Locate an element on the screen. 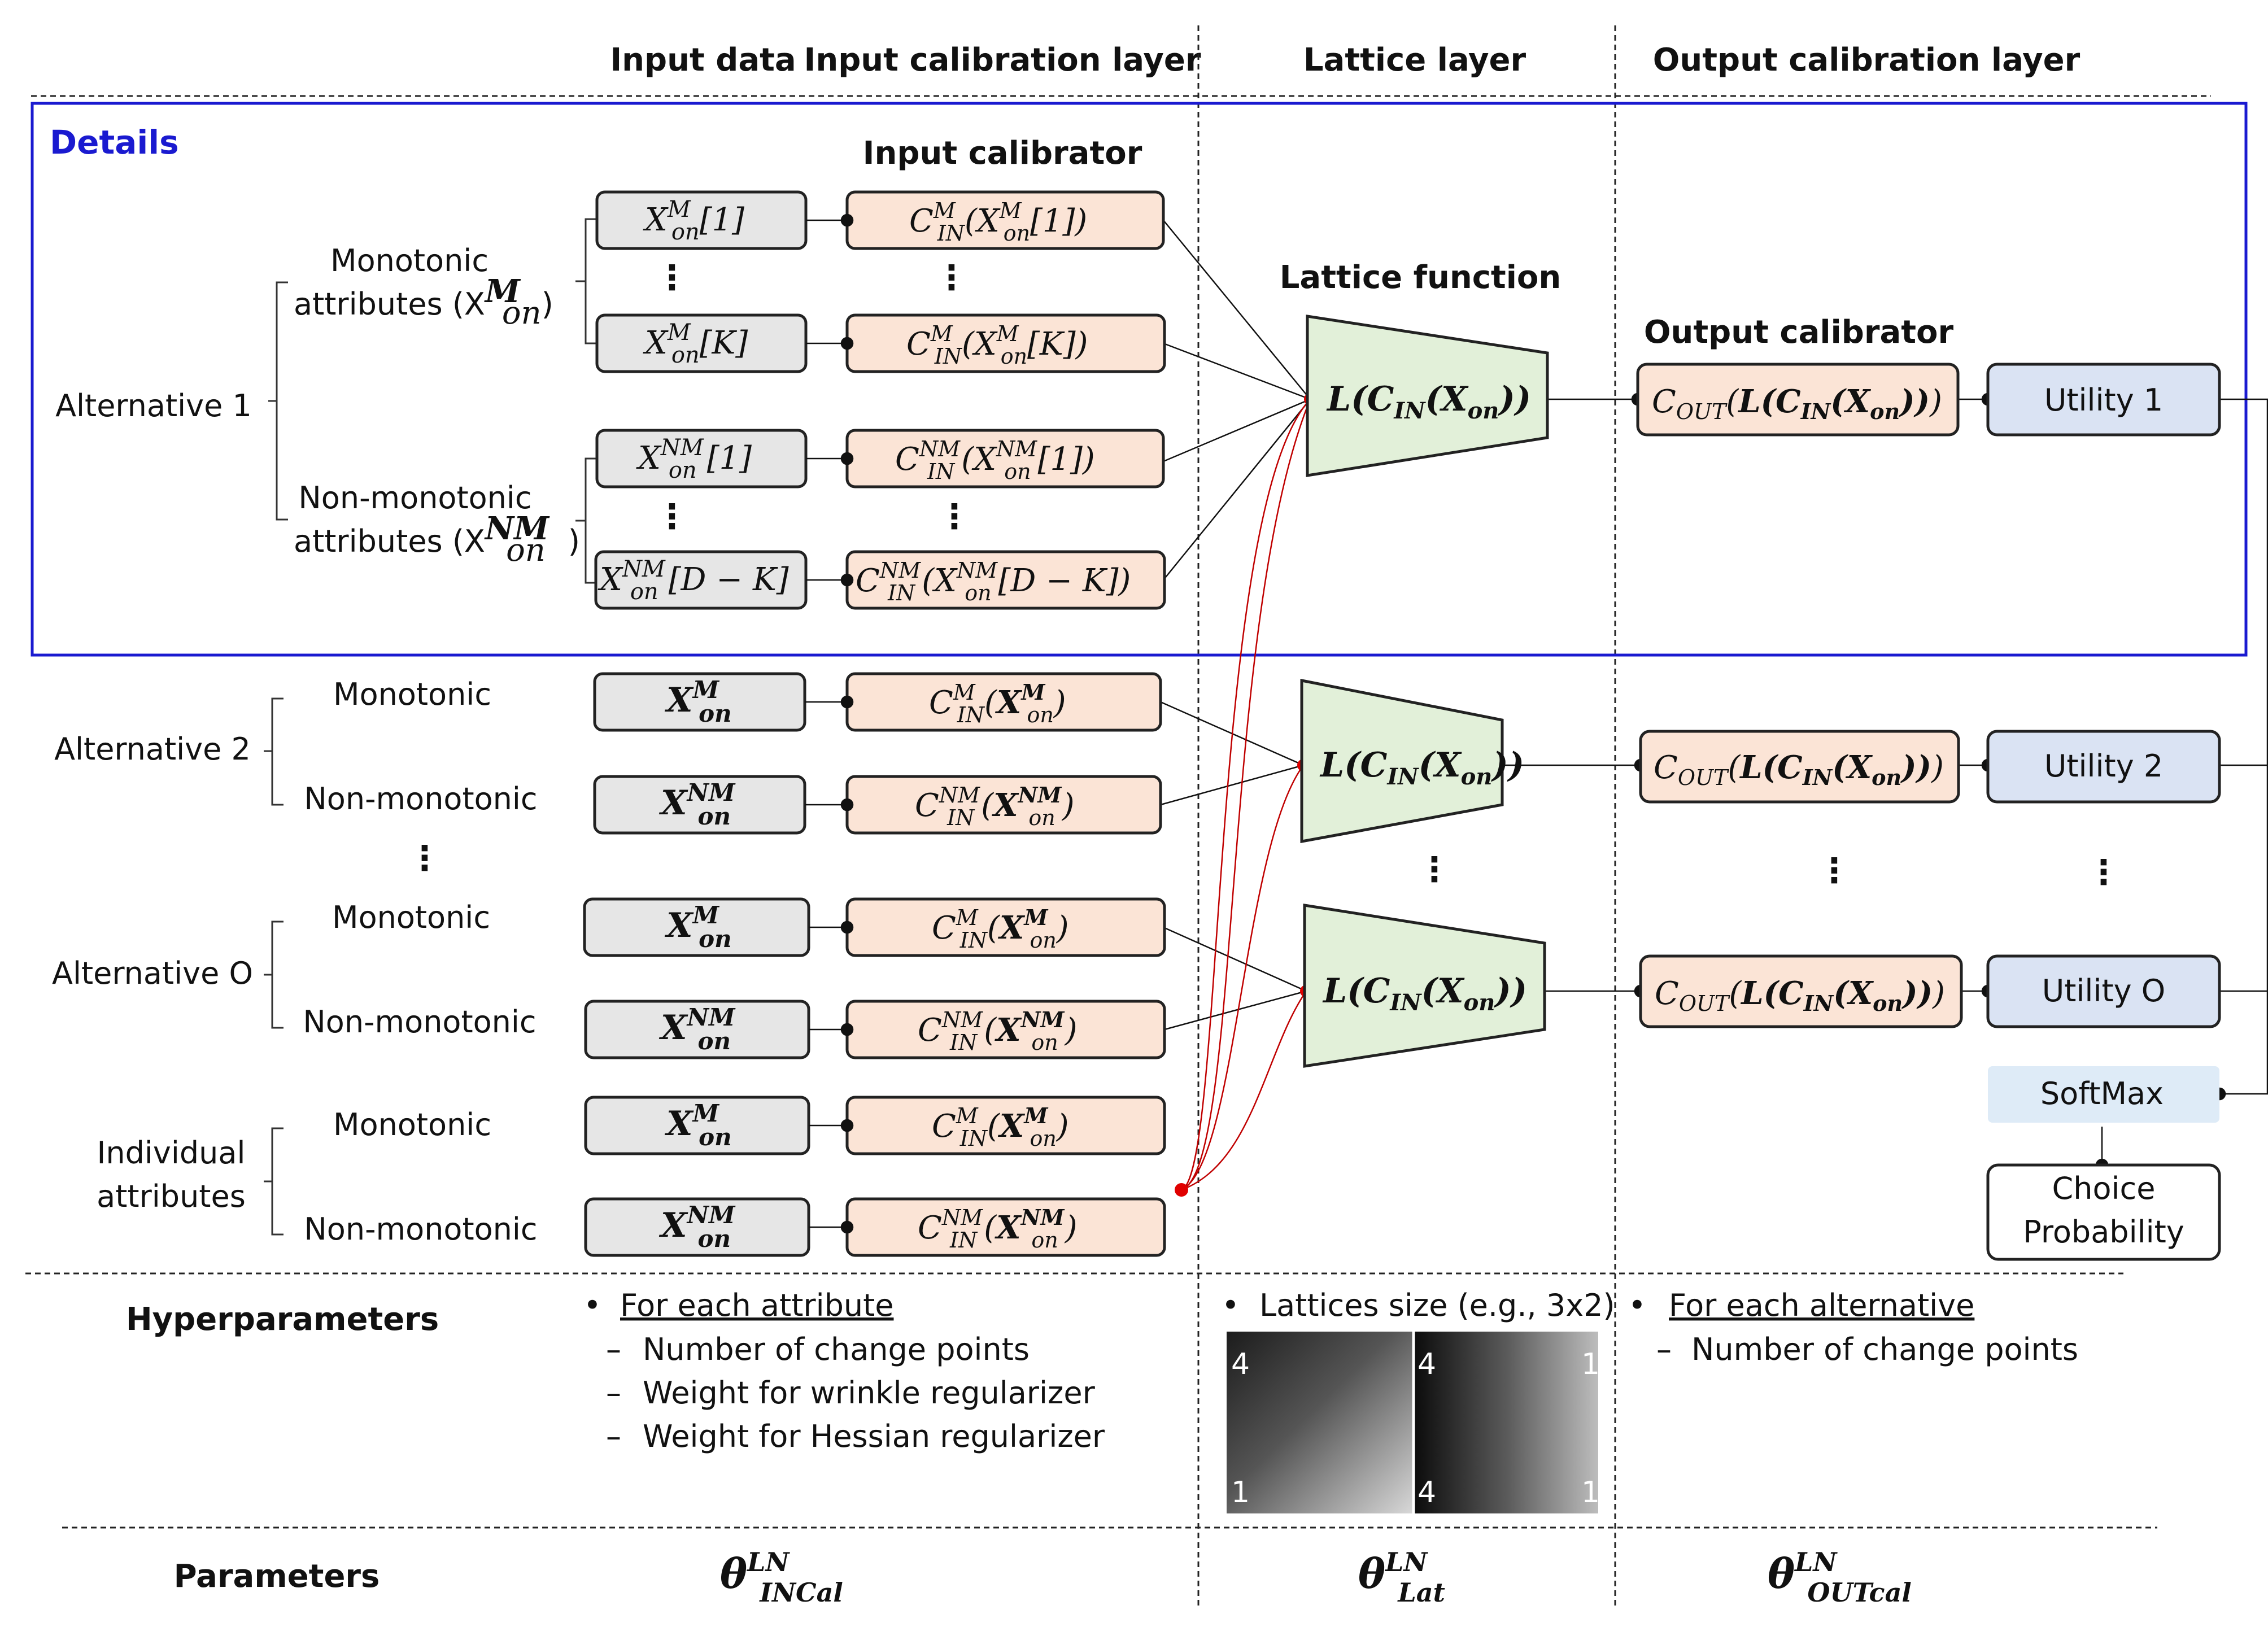 This screenshot has height=1636, width=2268. alto-monotonic: Monotonic is located at coordinates (411, 917).